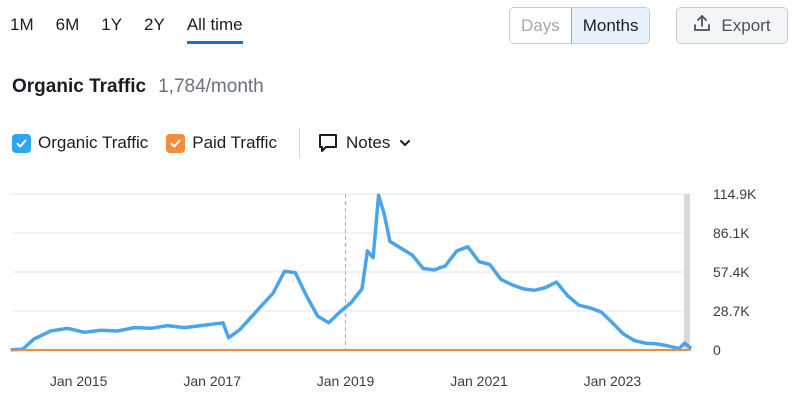 The width and height of the screenshot is (792, 409). I want to click on y-tick-label: 28.7K, so click(731, 311).